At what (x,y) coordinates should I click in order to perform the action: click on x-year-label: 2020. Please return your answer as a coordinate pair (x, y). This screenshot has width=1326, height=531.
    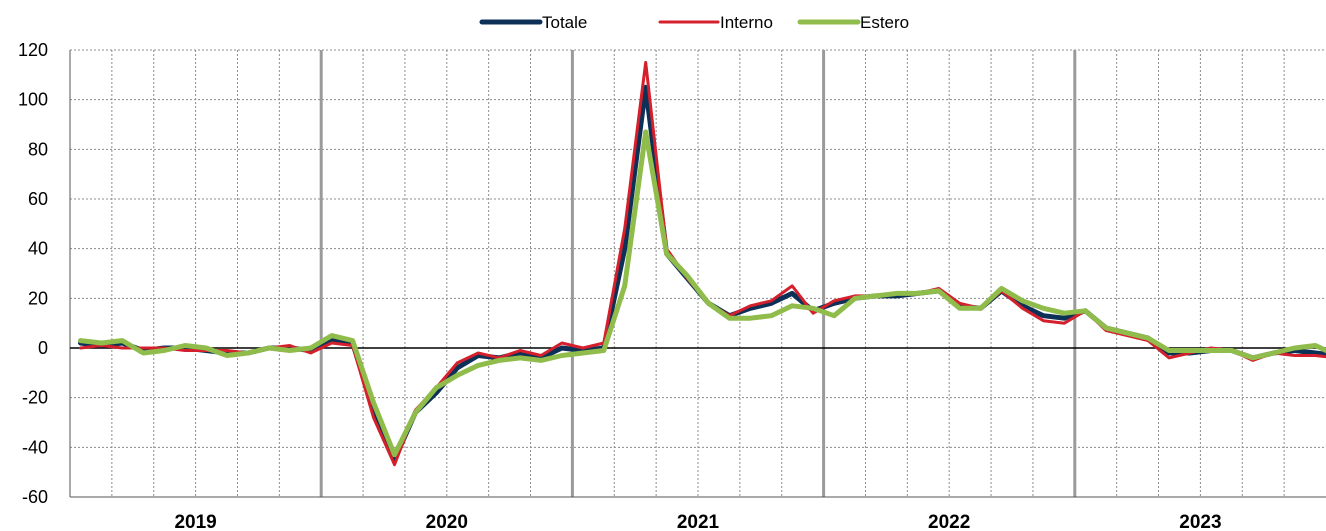
    Looking at the image, I should click on (447, 521).